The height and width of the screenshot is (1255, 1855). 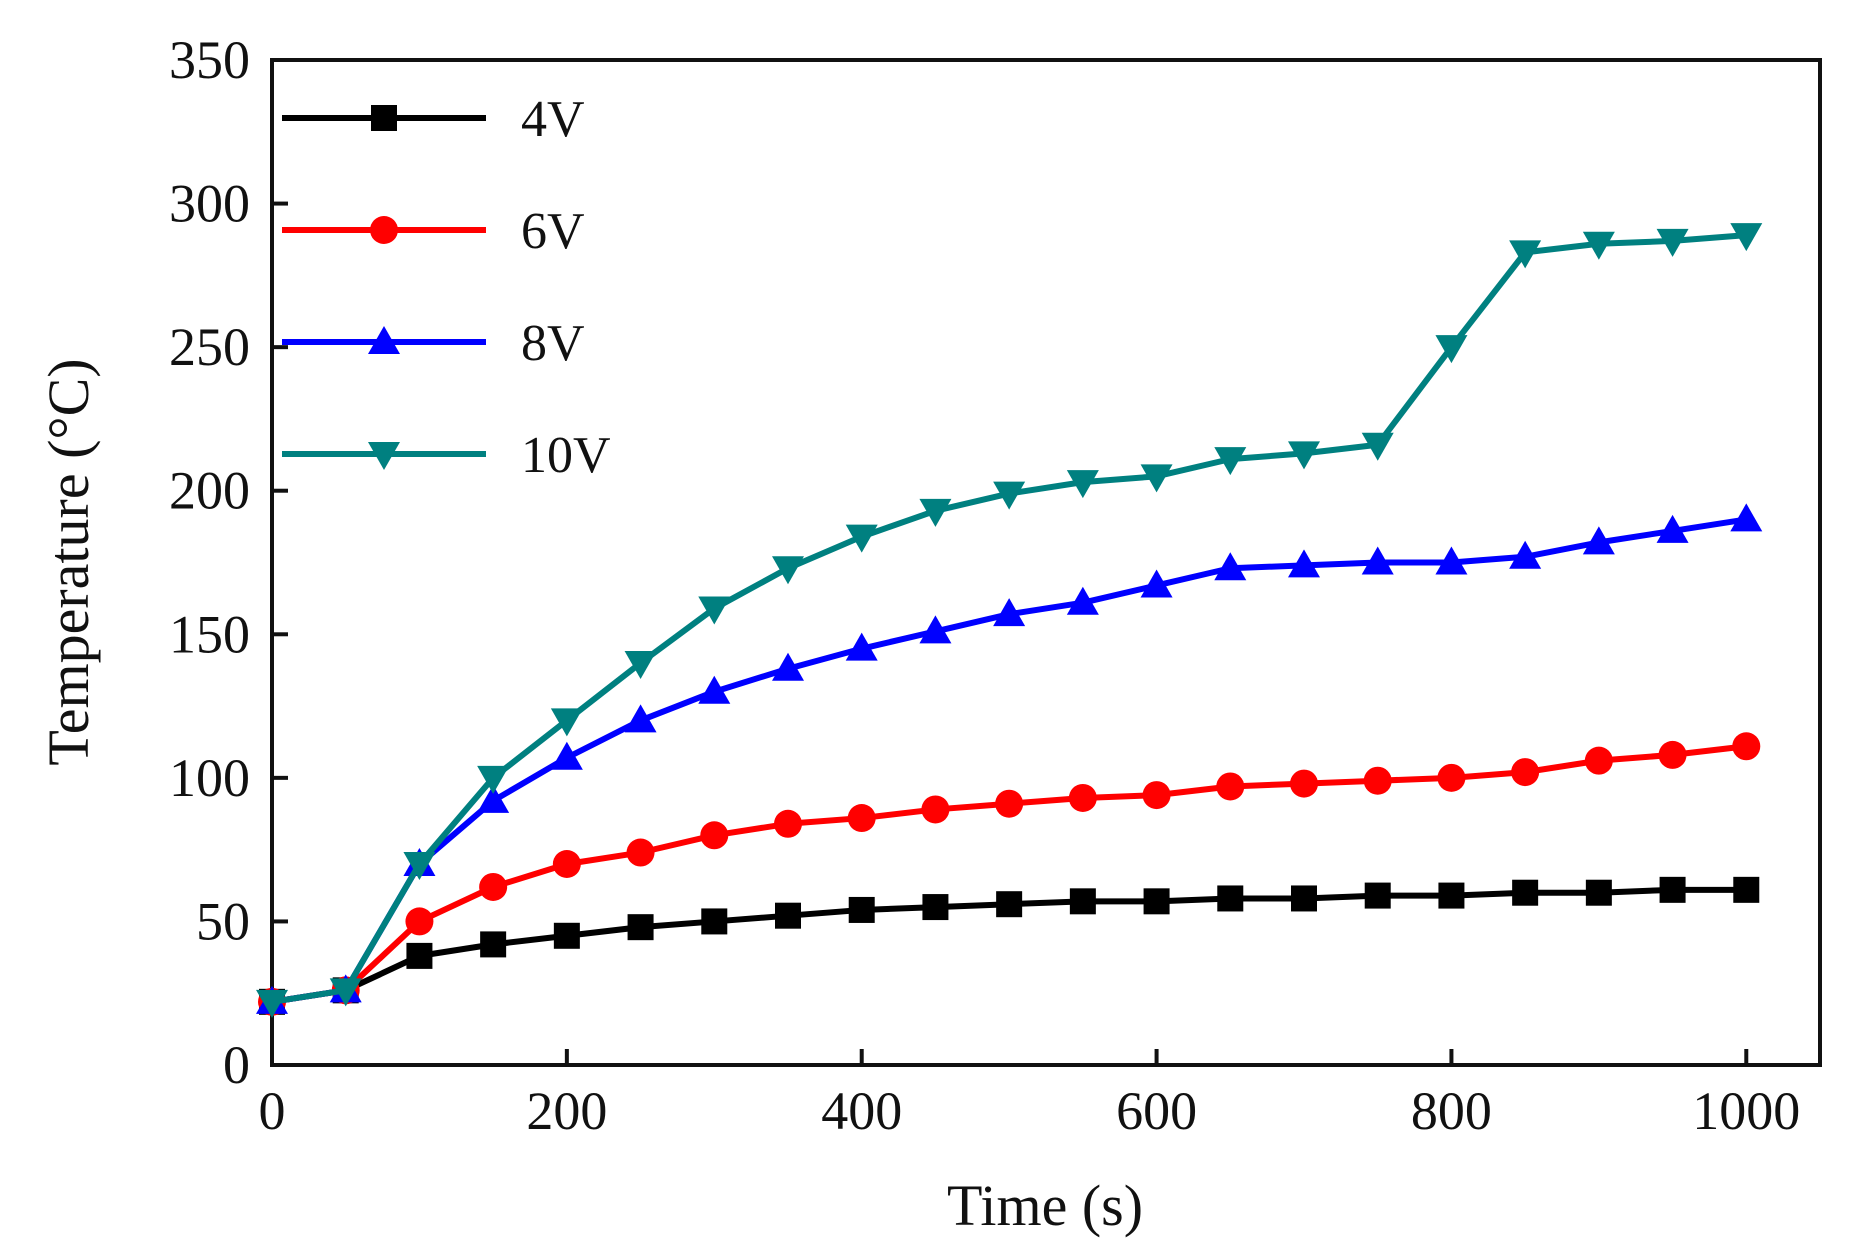 What do you see at coordinates (272, 1111) in the screenshot?
I see `x-tick-label: 0` at bounding box center [272, 1111].